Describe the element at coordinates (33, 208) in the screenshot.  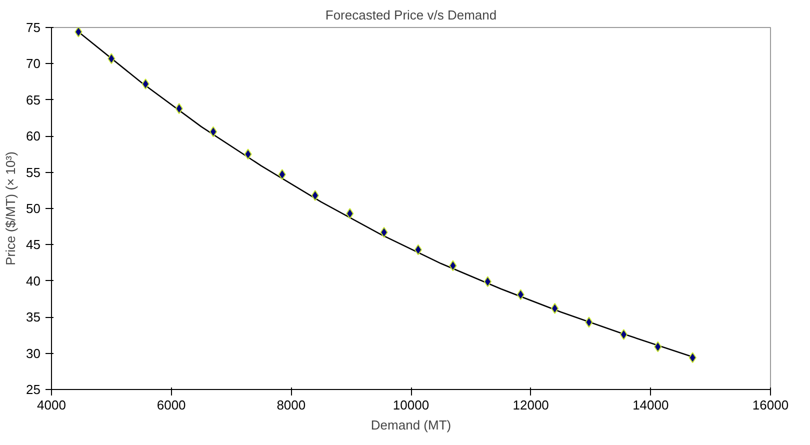
I see `y-tick-label: 50` at that location.